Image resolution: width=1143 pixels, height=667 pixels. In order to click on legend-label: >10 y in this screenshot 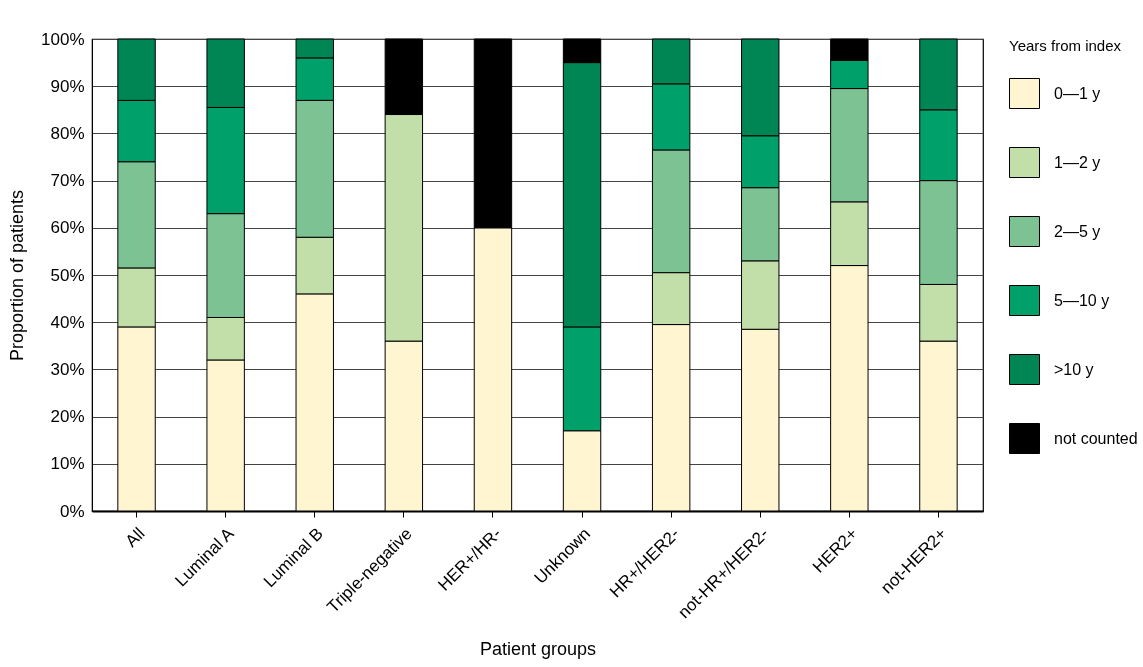, I will do `click(1074, 369)`.